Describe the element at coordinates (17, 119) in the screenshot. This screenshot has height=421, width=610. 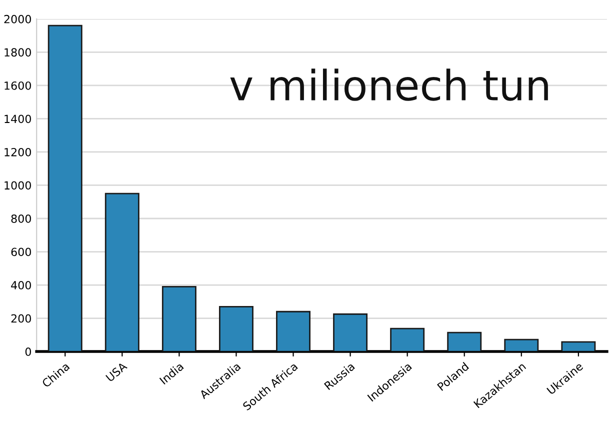
I see `y-tick-label: 1400` at that location.